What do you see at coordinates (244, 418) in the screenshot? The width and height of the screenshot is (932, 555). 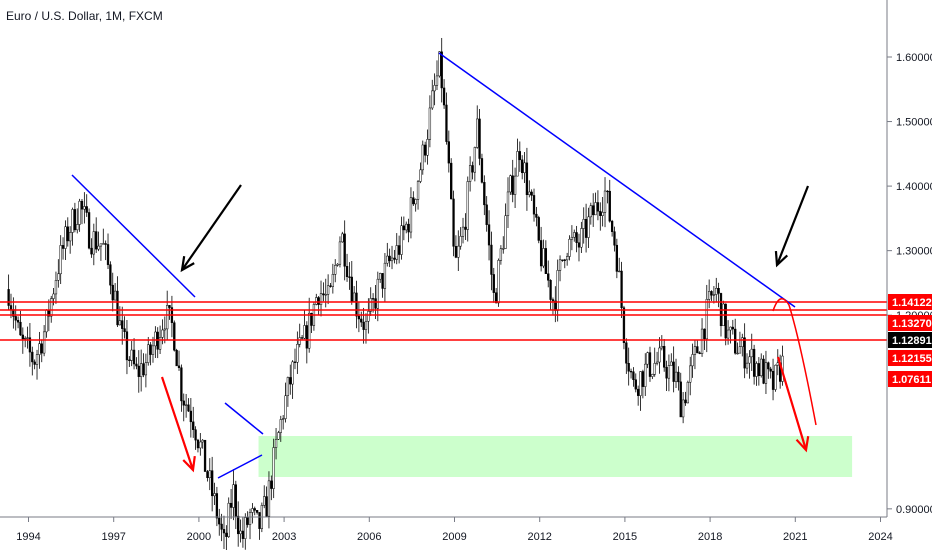 I see `trendline` at bounding box center [244, 418].